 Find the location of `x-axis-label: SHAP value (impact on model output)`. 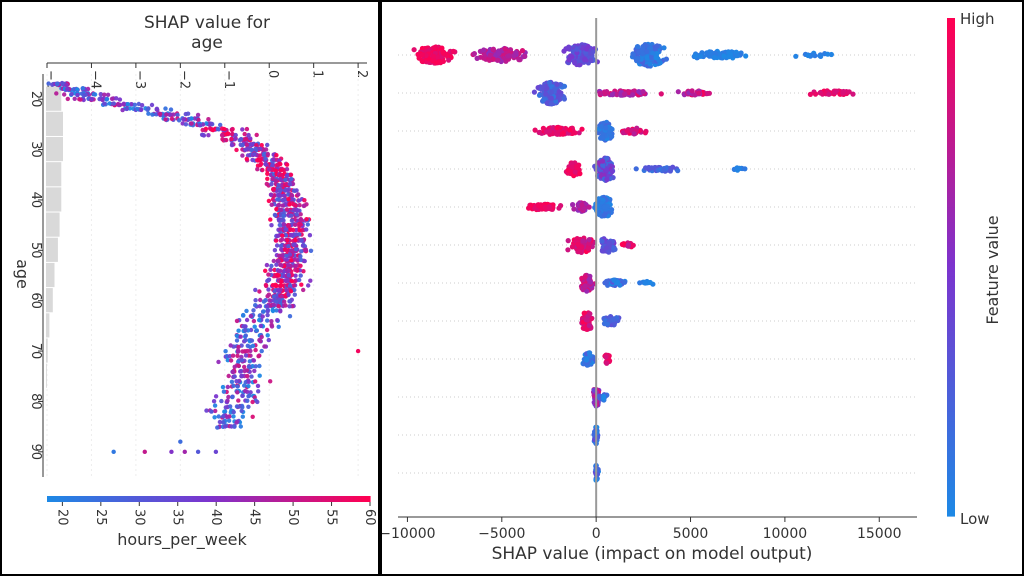

x-axis-label: SHAP value (impact on model output) is located at coordinates (652, 554).